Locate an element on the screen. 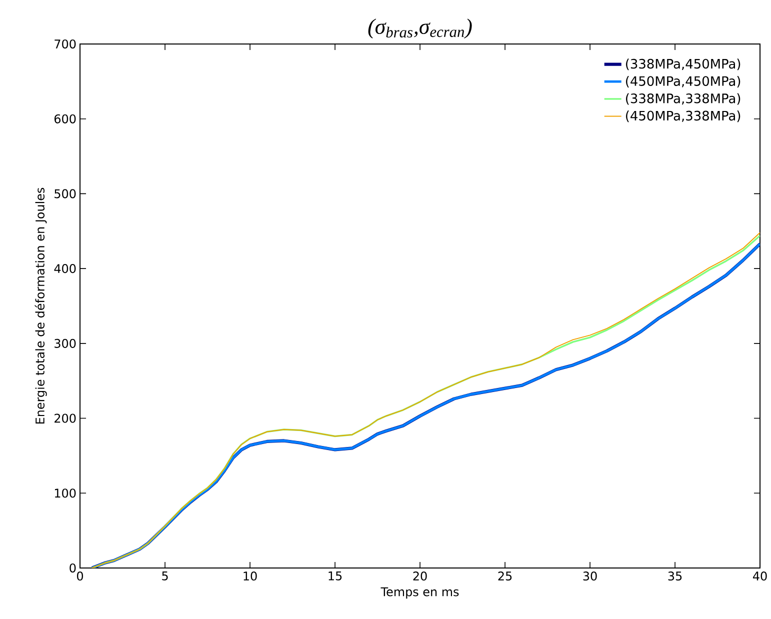 The height and width of the screenshot is (619, 771). x-tick-label: 15 is located at coordinates (335, 576).